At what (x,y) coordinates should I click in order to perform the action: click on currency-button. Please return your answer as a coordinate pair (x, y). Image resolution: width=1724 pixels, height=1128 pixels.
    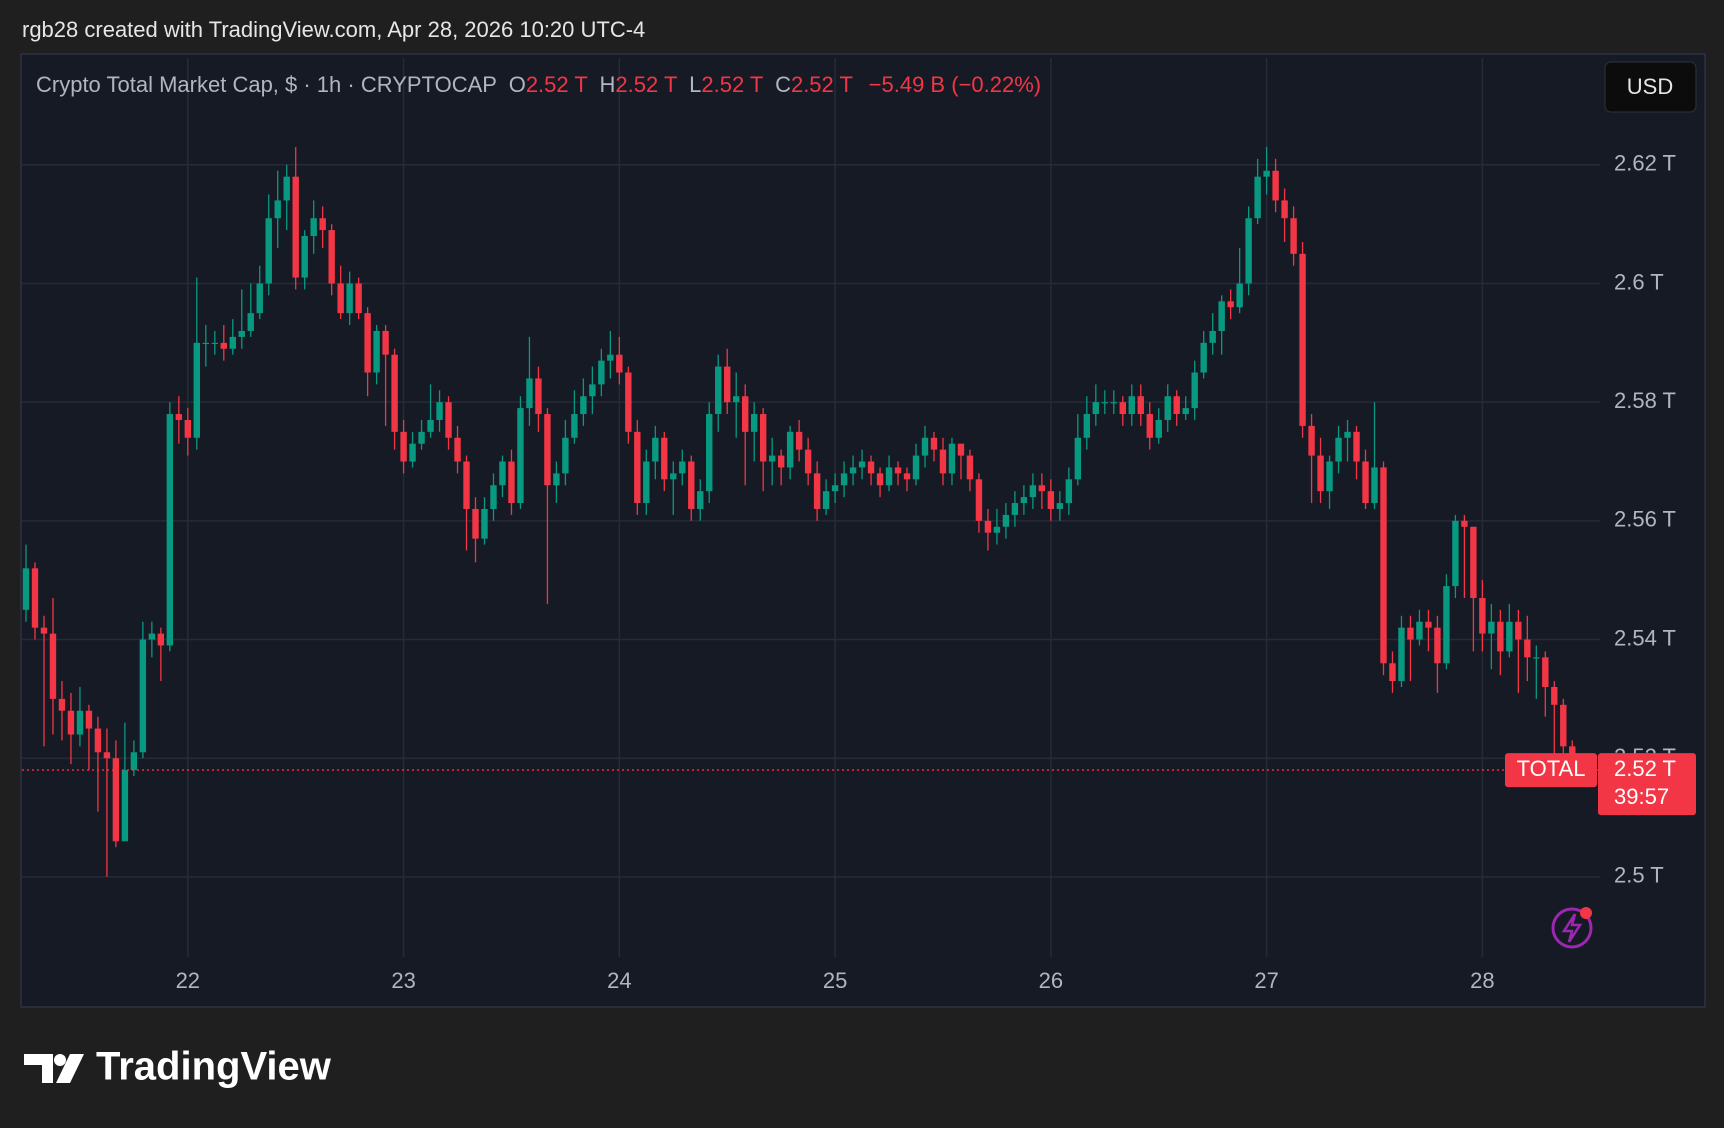
    Looking at the image, I should click on (1650, 87).